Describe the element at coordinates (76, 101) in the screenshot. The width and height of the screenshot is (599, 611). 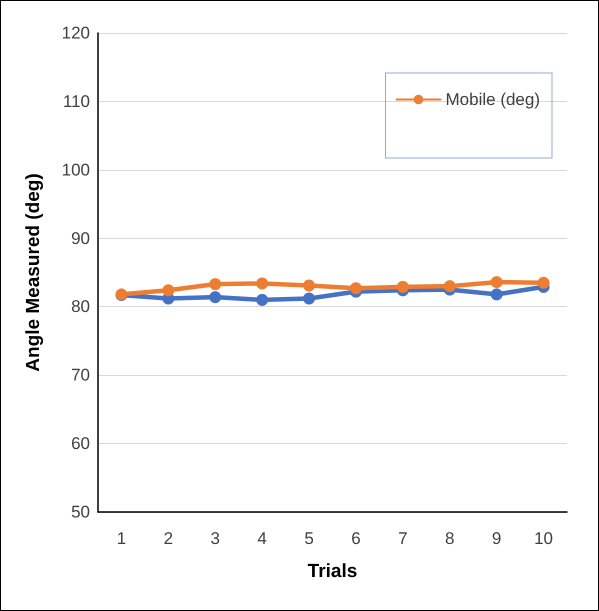
I see `y-tick-label: 110` at that location.